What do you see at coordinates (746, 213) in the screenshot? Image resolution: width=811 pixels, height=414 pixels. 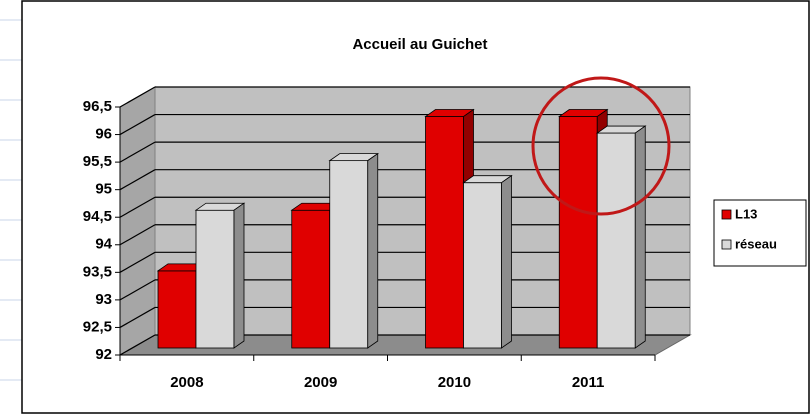 I see `legend-label: L13` at bounding box center [746, 213].